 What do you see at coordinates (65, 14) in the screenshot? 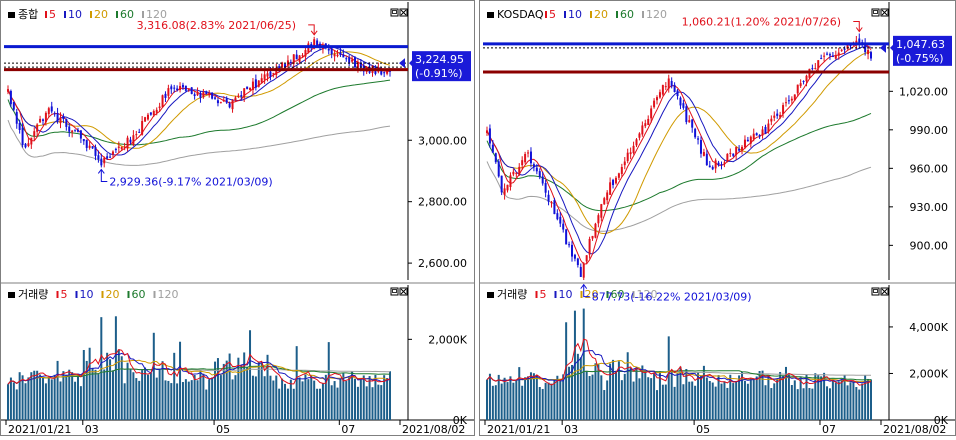
I see `price-ma10-marker` at bounding box center [65, 14].